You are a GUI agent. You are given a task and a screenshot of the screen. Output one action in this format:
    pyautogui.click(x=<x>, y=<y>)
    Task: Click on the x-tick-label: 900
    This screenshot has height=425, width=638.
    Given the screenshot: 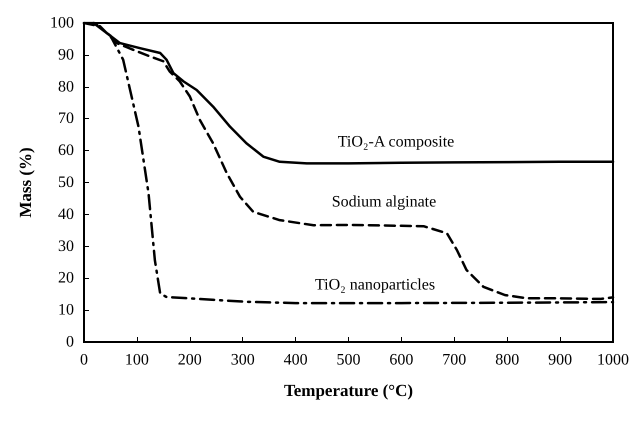 What is the action you would take?
    pyautogui.click(x=560, y=360)
    